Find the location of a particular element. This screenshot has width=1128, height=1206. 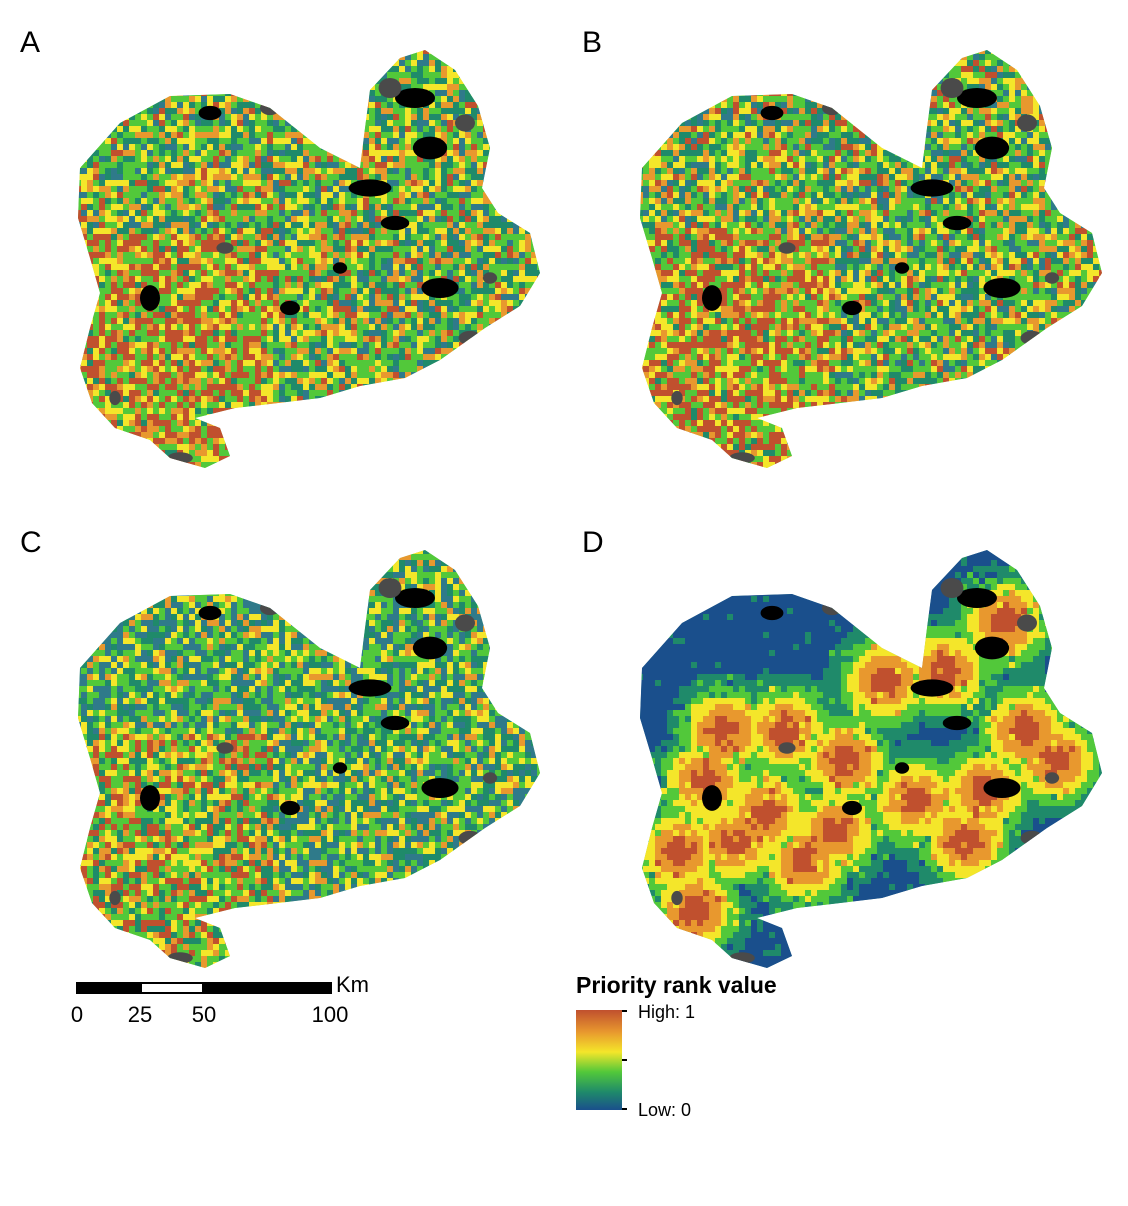

priority-map-b is located at coordinates (871, 259).